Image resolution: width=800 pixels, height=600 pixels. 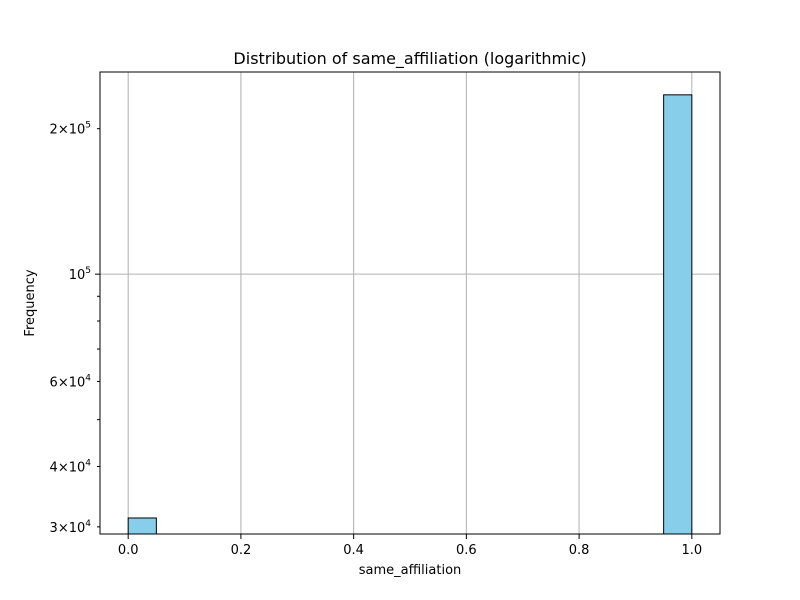 What do you see at coordinates (71, 466) in the screenshot?
I see `y-tick-label: 4×10⁴` at bounding box center [71, 466].